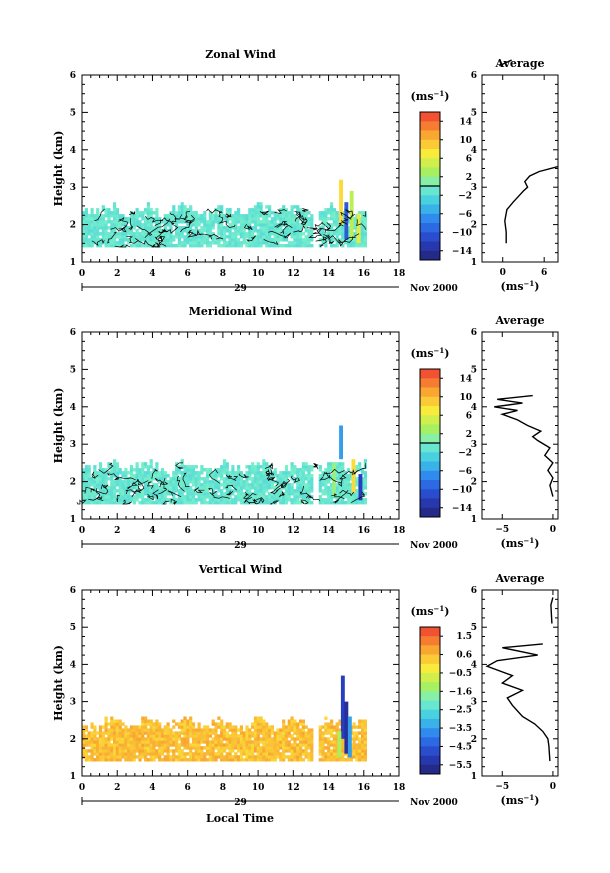 The height and width of the screenshot is (873, 610). What do you see at coordinates (258, 274) in the screenshot?
I see `x-tick-label: 10` at bounding box center [258, 274].